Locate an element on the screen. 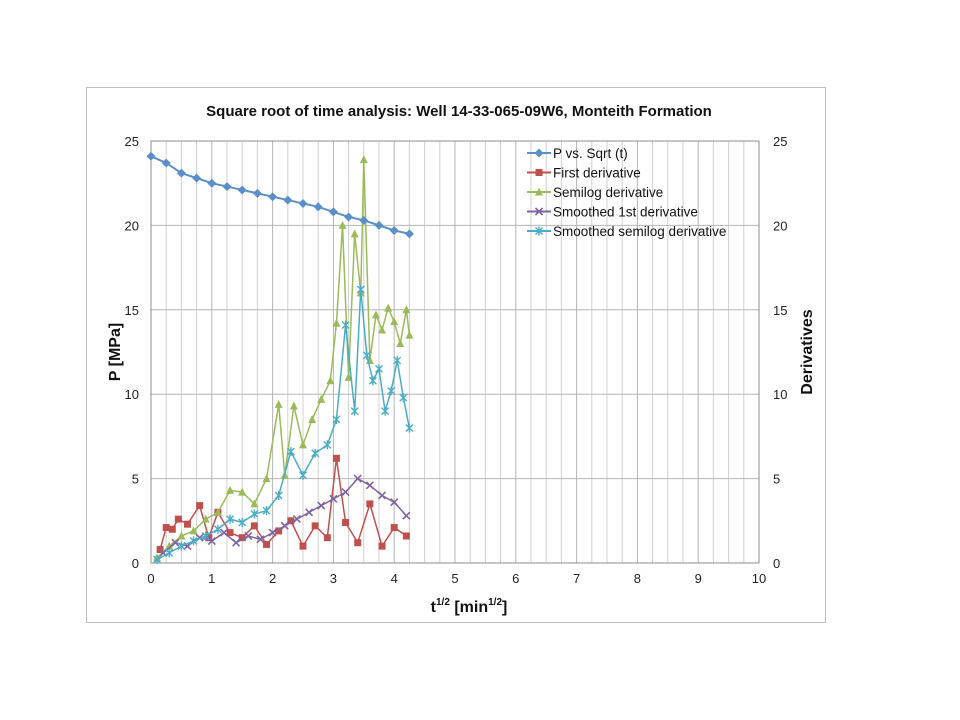 The width and height of the screenshot is (960, 720). series-smoothed-semilog-derivative is located at coordinates (283, 425).